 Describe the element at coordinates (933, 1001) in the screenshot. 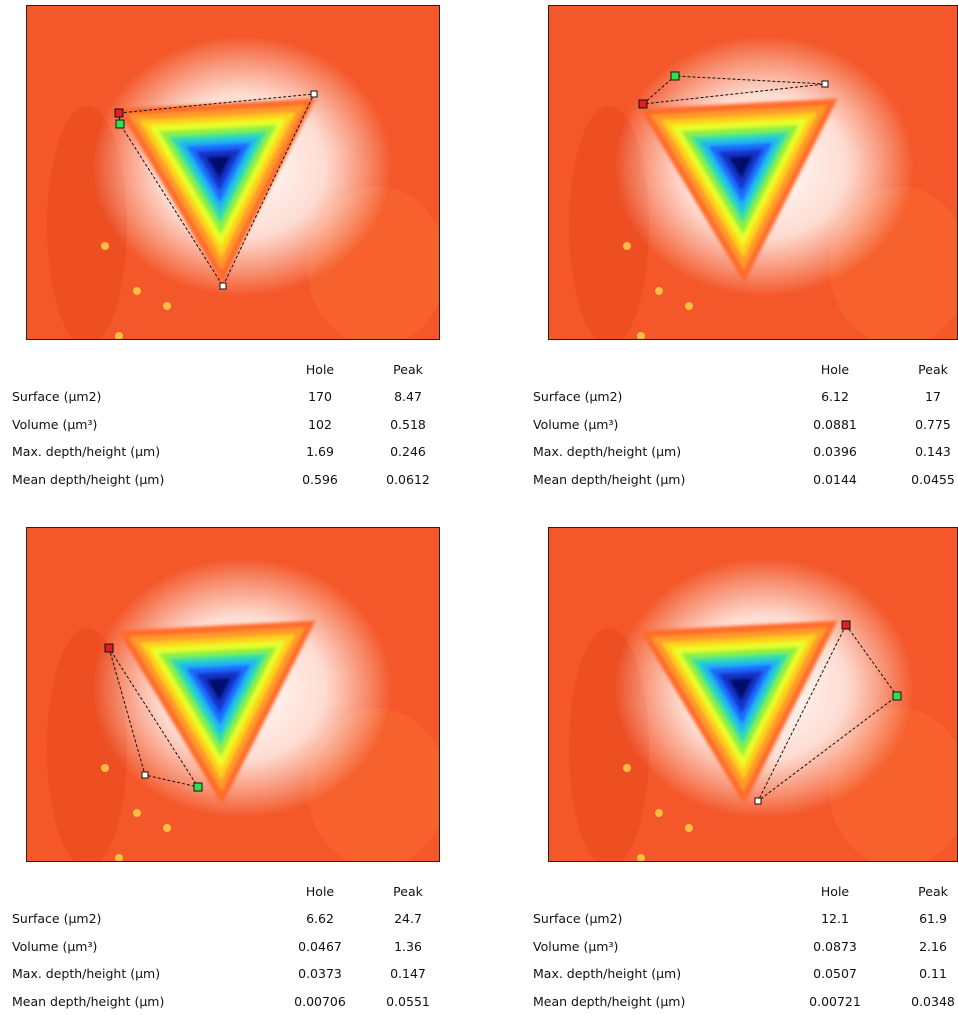

I see `value-cell: 0.0348` at that location.